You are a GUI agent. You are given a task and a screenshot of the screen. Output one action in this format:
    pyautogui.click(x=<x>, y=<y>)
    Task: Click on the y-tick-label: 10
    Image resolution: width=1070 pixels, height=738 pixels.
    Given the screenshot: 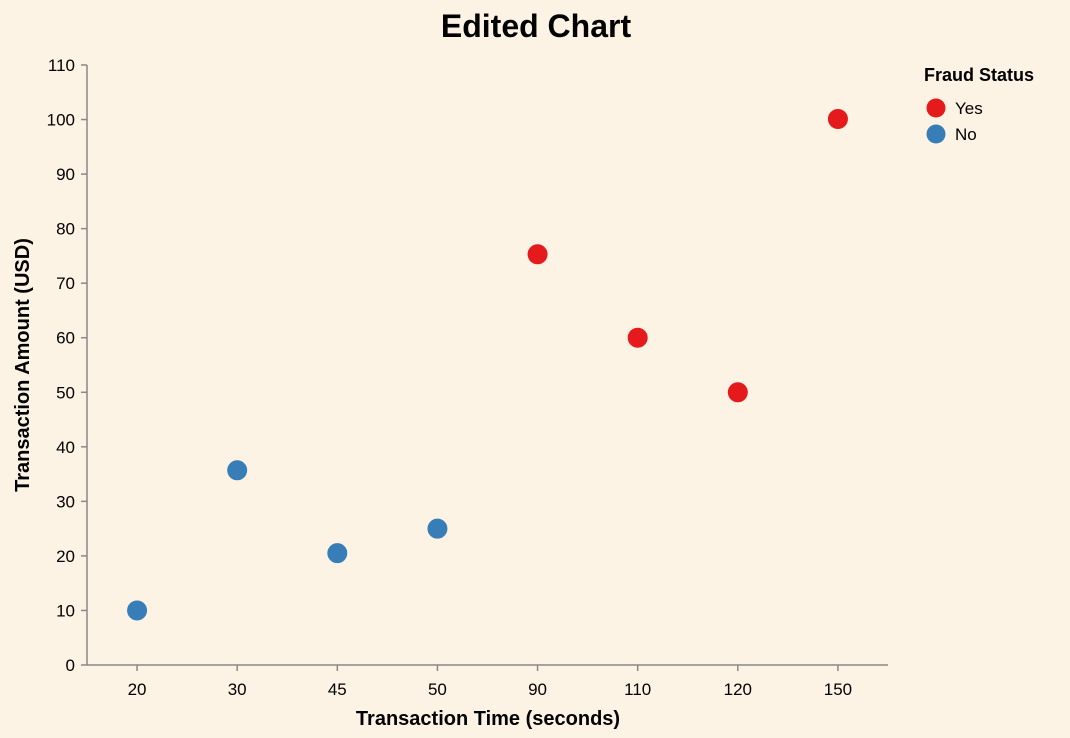 What is the action you would take?
    pyautogui.click(x=65, y=610)
    